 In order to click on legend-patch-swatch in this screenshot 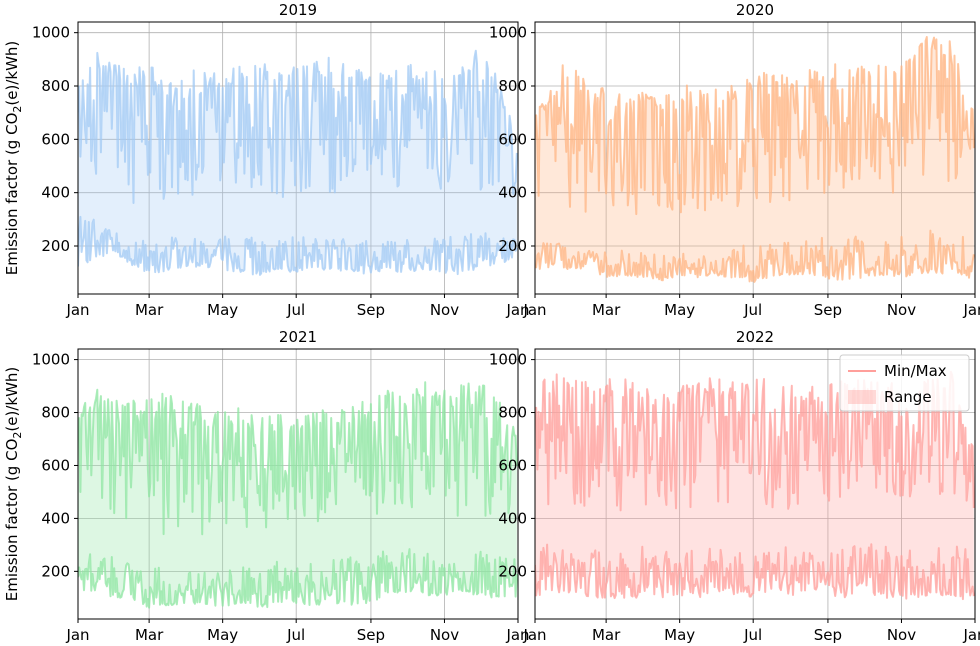, I will do `click(862, 397)`.